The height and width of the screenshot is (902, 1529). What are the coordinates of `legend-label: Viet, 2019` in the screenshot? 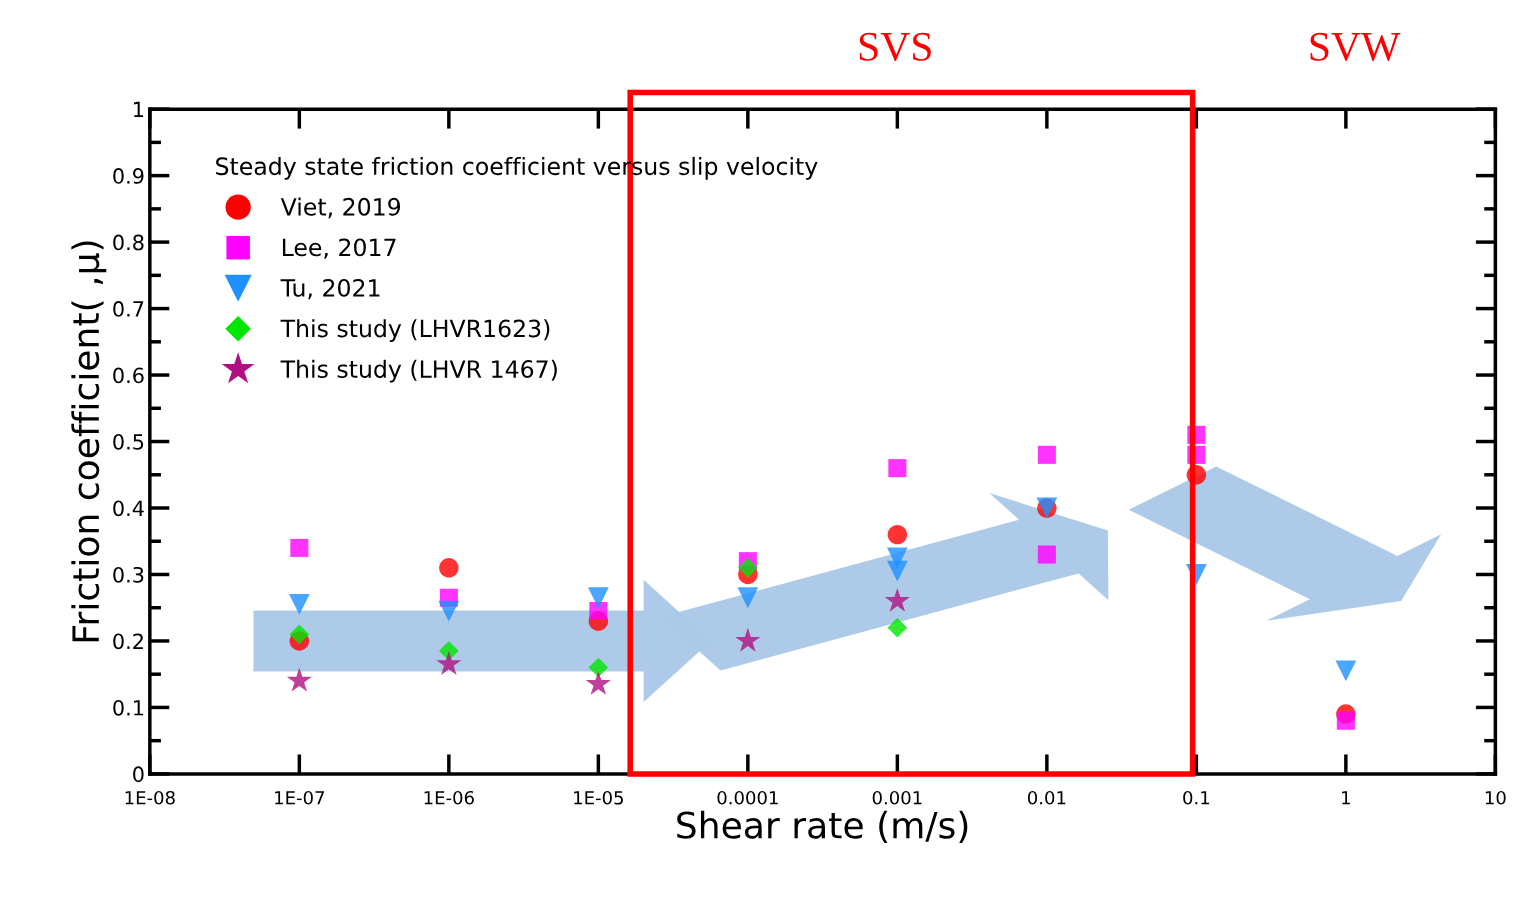 It's located at (340, 208).